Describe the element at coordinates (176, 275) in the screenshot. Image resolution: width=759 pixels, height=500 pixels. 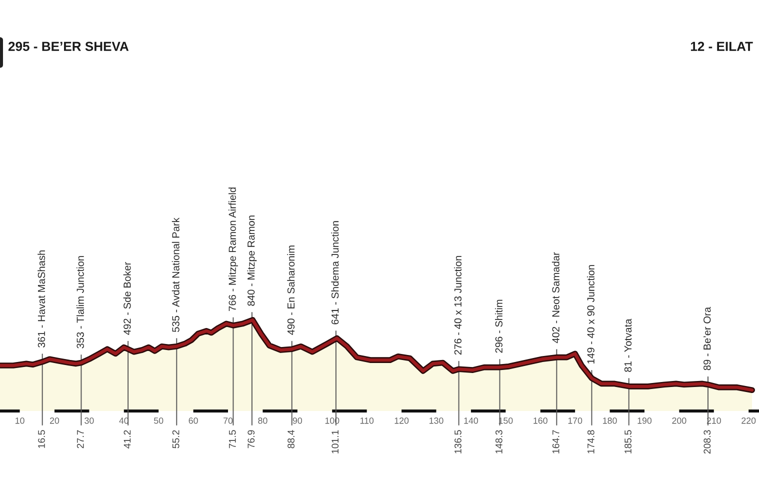
I see `annotation: 535 - Avdat National Park` at that location.